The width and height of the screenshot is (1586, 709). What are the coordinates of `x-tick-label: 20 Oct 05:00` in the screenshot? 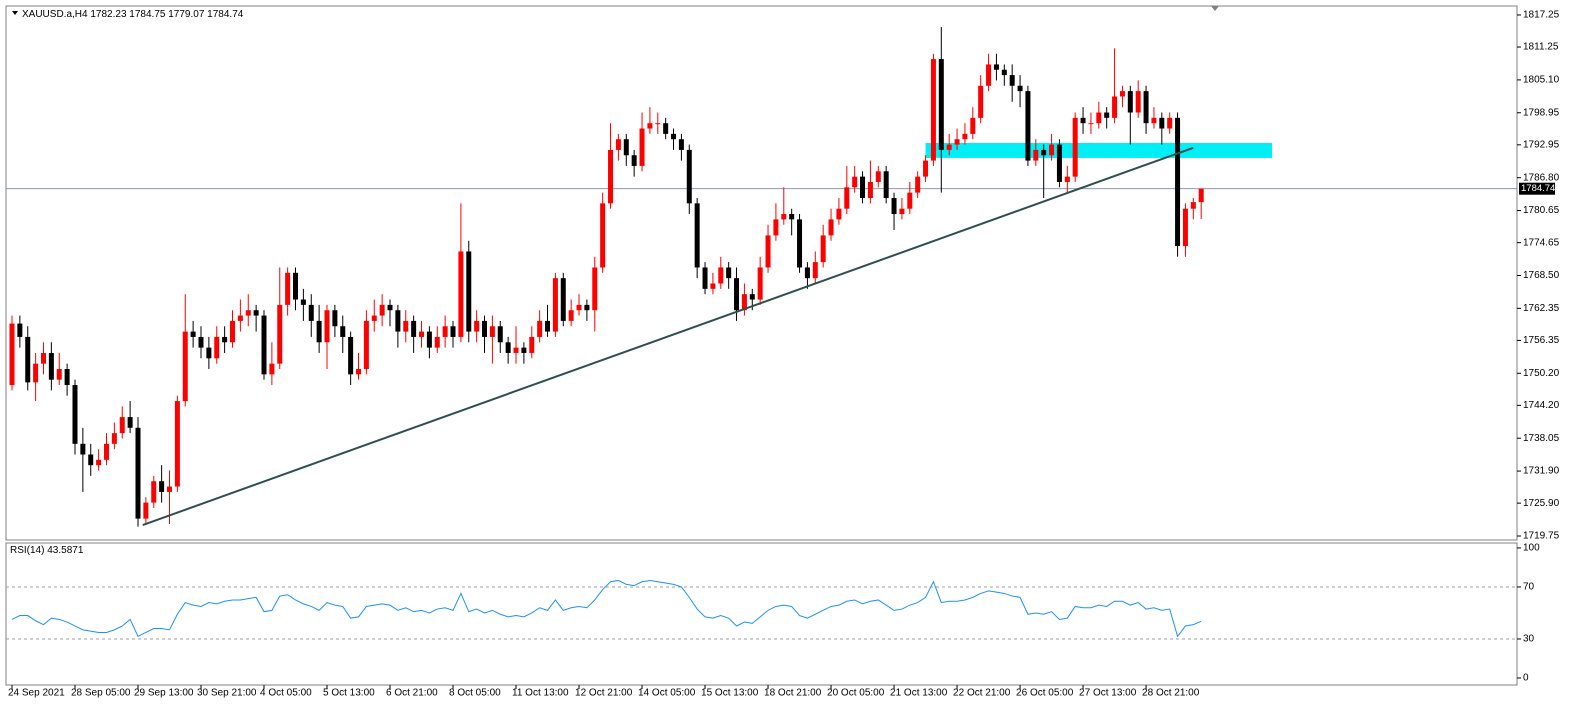 It's located at (856, 693).